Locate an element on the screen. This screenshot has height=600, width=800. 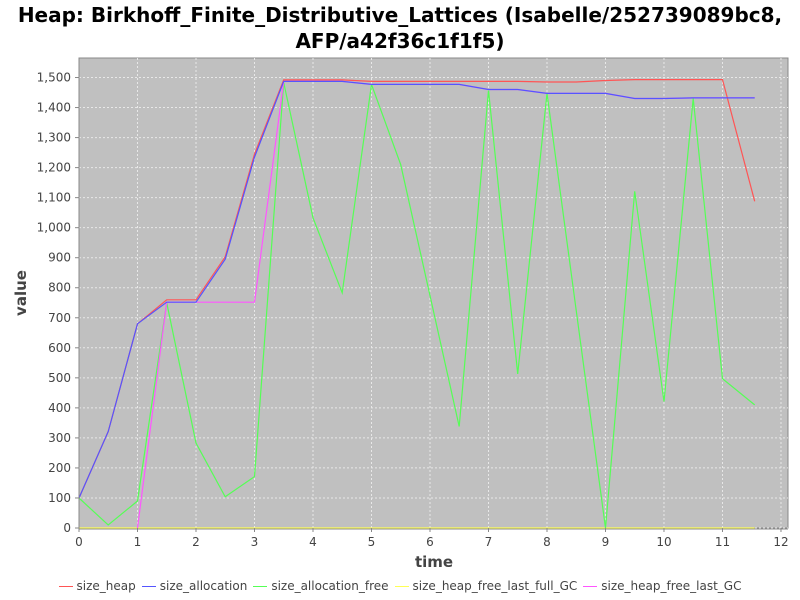
y-tick-label: 100 is located at coordinates (59, 498).